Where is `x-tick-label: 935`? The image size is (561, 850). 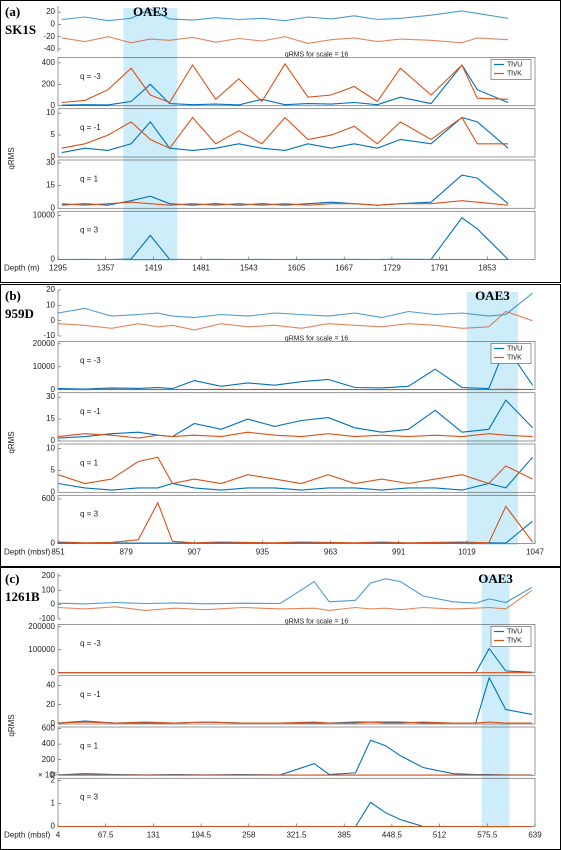
x-tick-label: 935 is located at coordinates (263, 552).